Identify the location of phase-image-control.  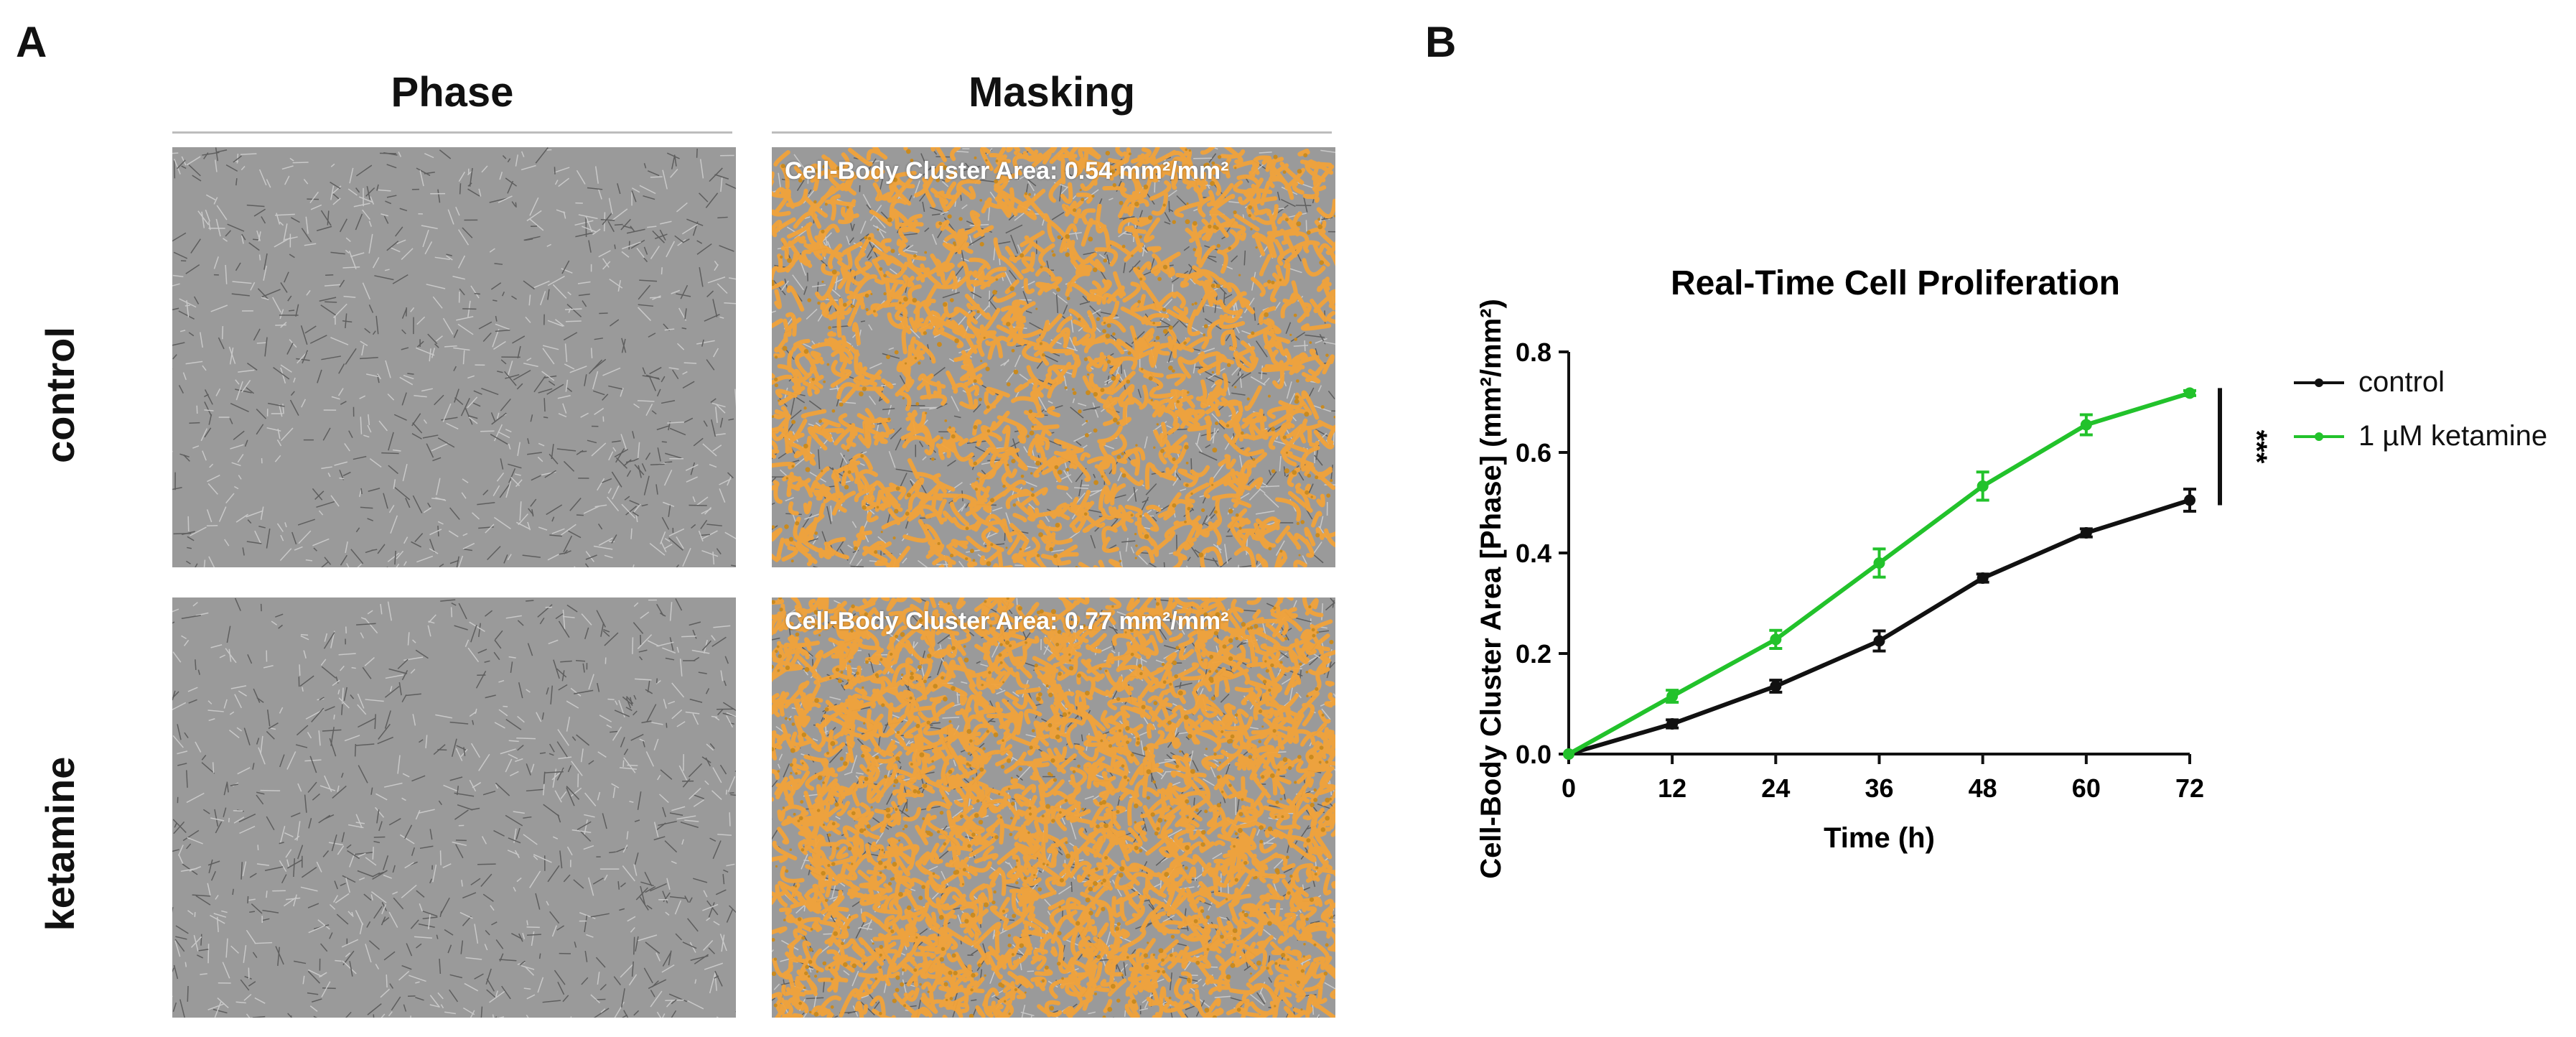
(454, 357).